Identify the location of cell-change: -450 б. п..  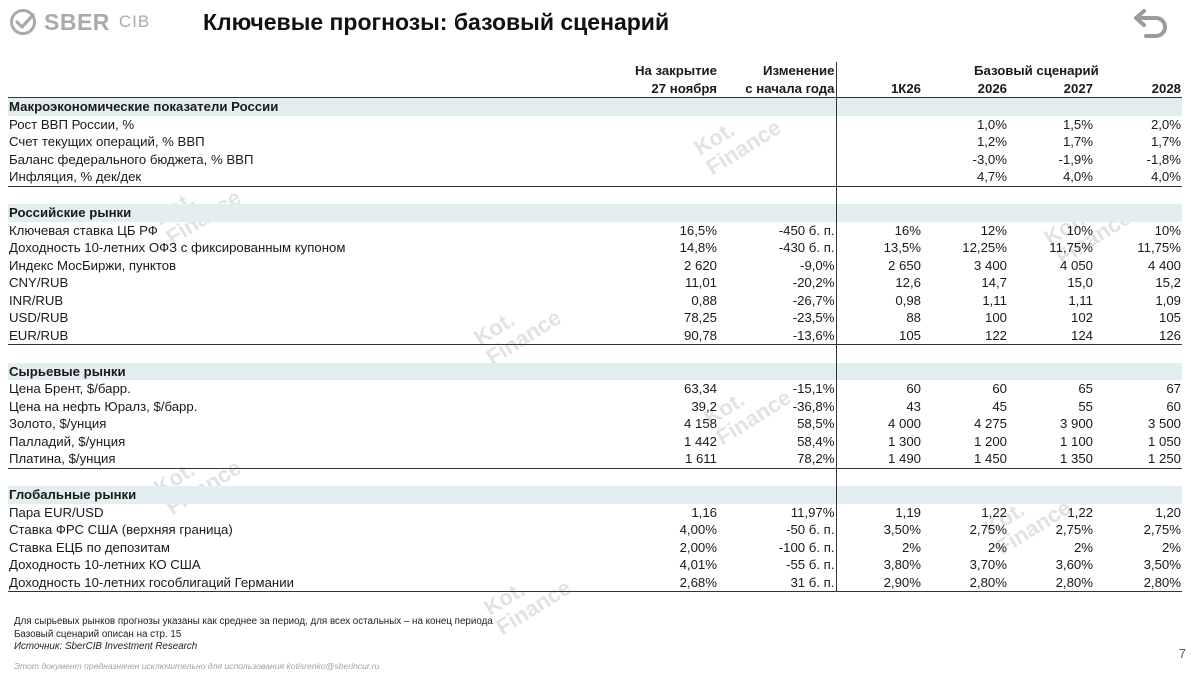
(777, 230).